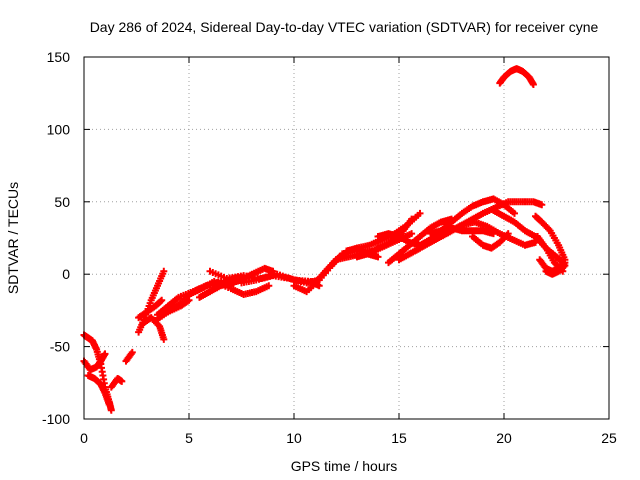 Image resolution: width=640 pixels, height=480 pixels. I want to click on y-tick-label: 50, so click(62, 202).